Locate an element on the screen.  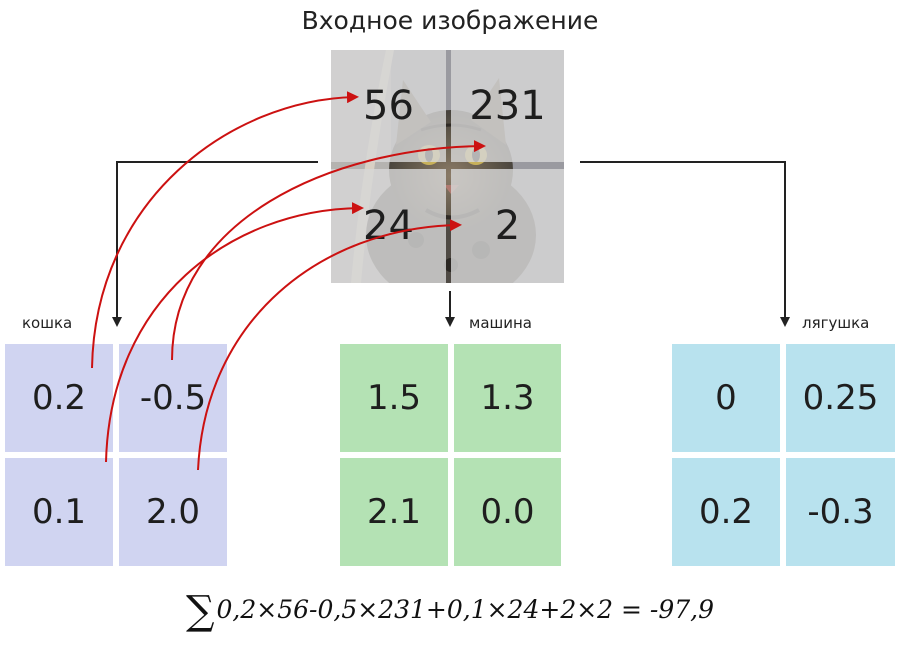
weight-cell-car-0: 1.5 is located at coordinates (394, 398).